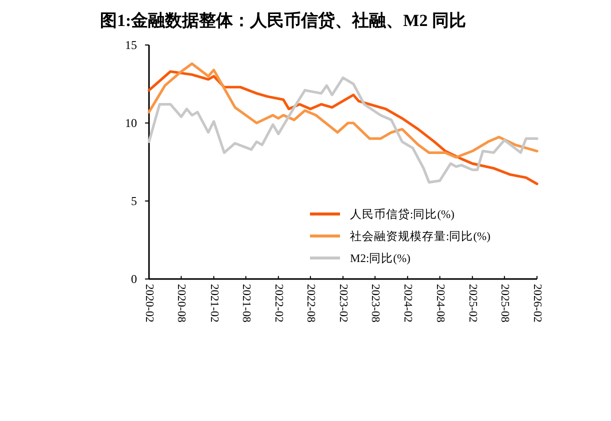  What do you see at coordinates (343, 303) in the screenshot?
I see `x-tick-label: 2023-02` at bounding box center [343, 303].